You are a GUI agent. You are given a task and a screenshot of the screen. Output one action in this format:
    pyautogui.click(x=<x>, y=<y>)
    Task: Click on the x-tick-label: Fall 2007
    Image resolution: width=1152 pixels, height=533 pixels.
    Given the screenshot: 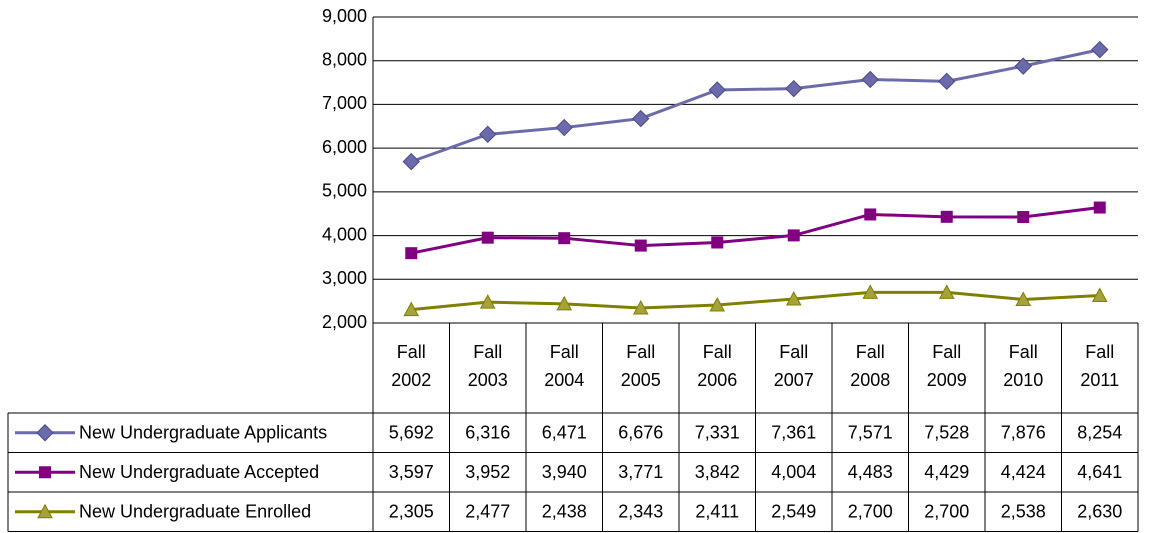 What is the action you would take?
    pyautogui.click(x=793, y=366)
    